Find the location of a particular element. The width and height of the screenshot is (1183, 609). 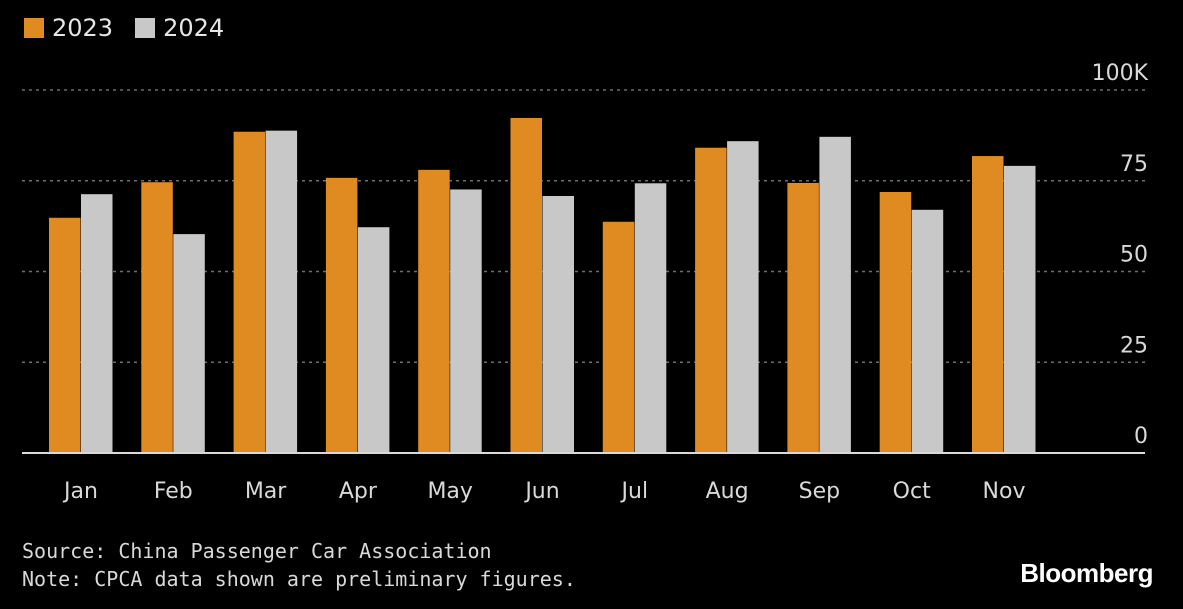

y-tick-label-50: 50 is located at coordinates (1134, 255).